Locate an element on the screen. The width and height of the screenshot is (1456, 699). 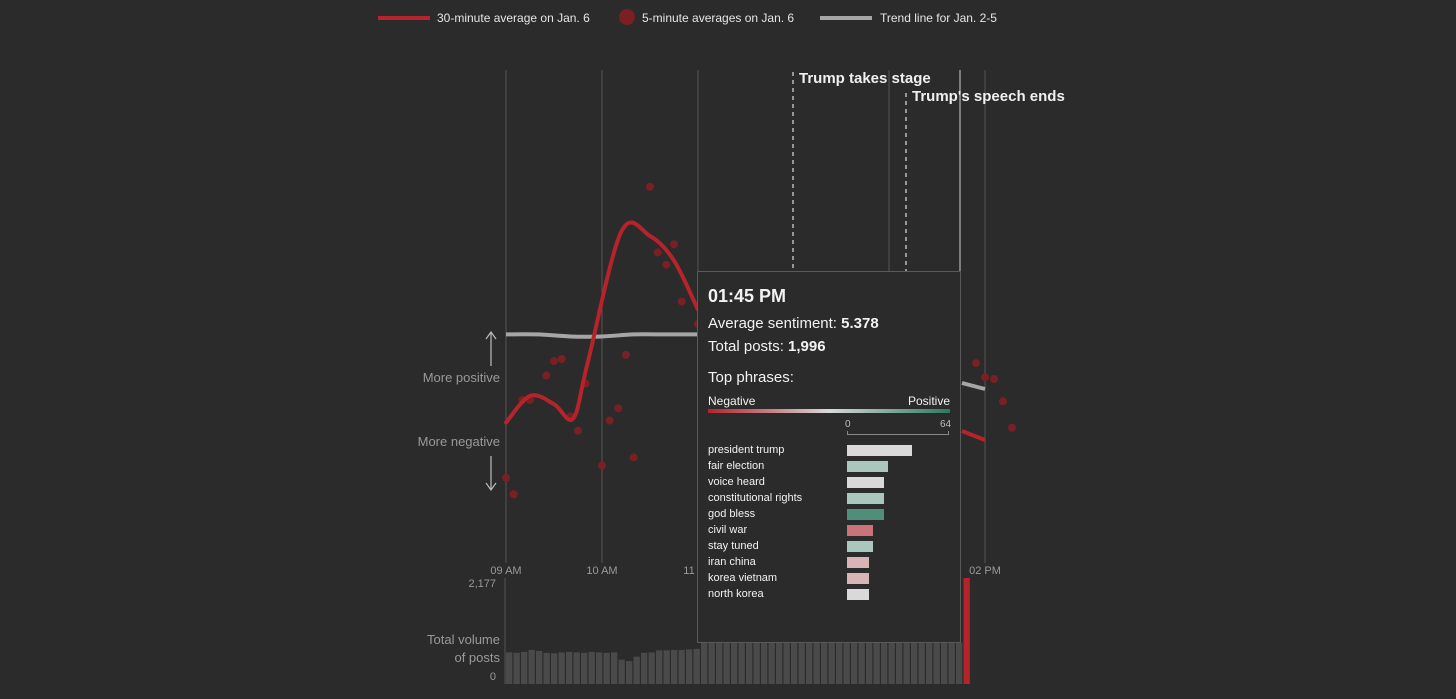
phrase-label: iran china is located at coordinates (732, 562).